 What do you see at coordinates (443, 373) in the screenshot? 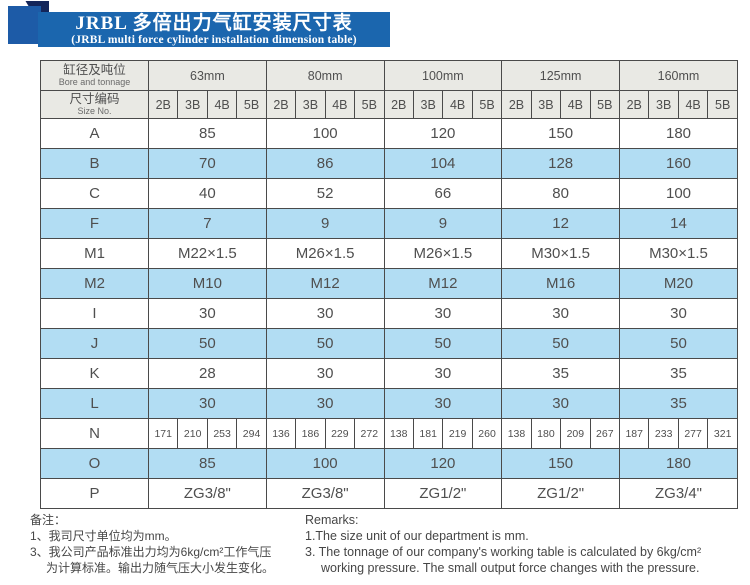
I see `cell-K-2: 30` at bounding box center [443, 373].